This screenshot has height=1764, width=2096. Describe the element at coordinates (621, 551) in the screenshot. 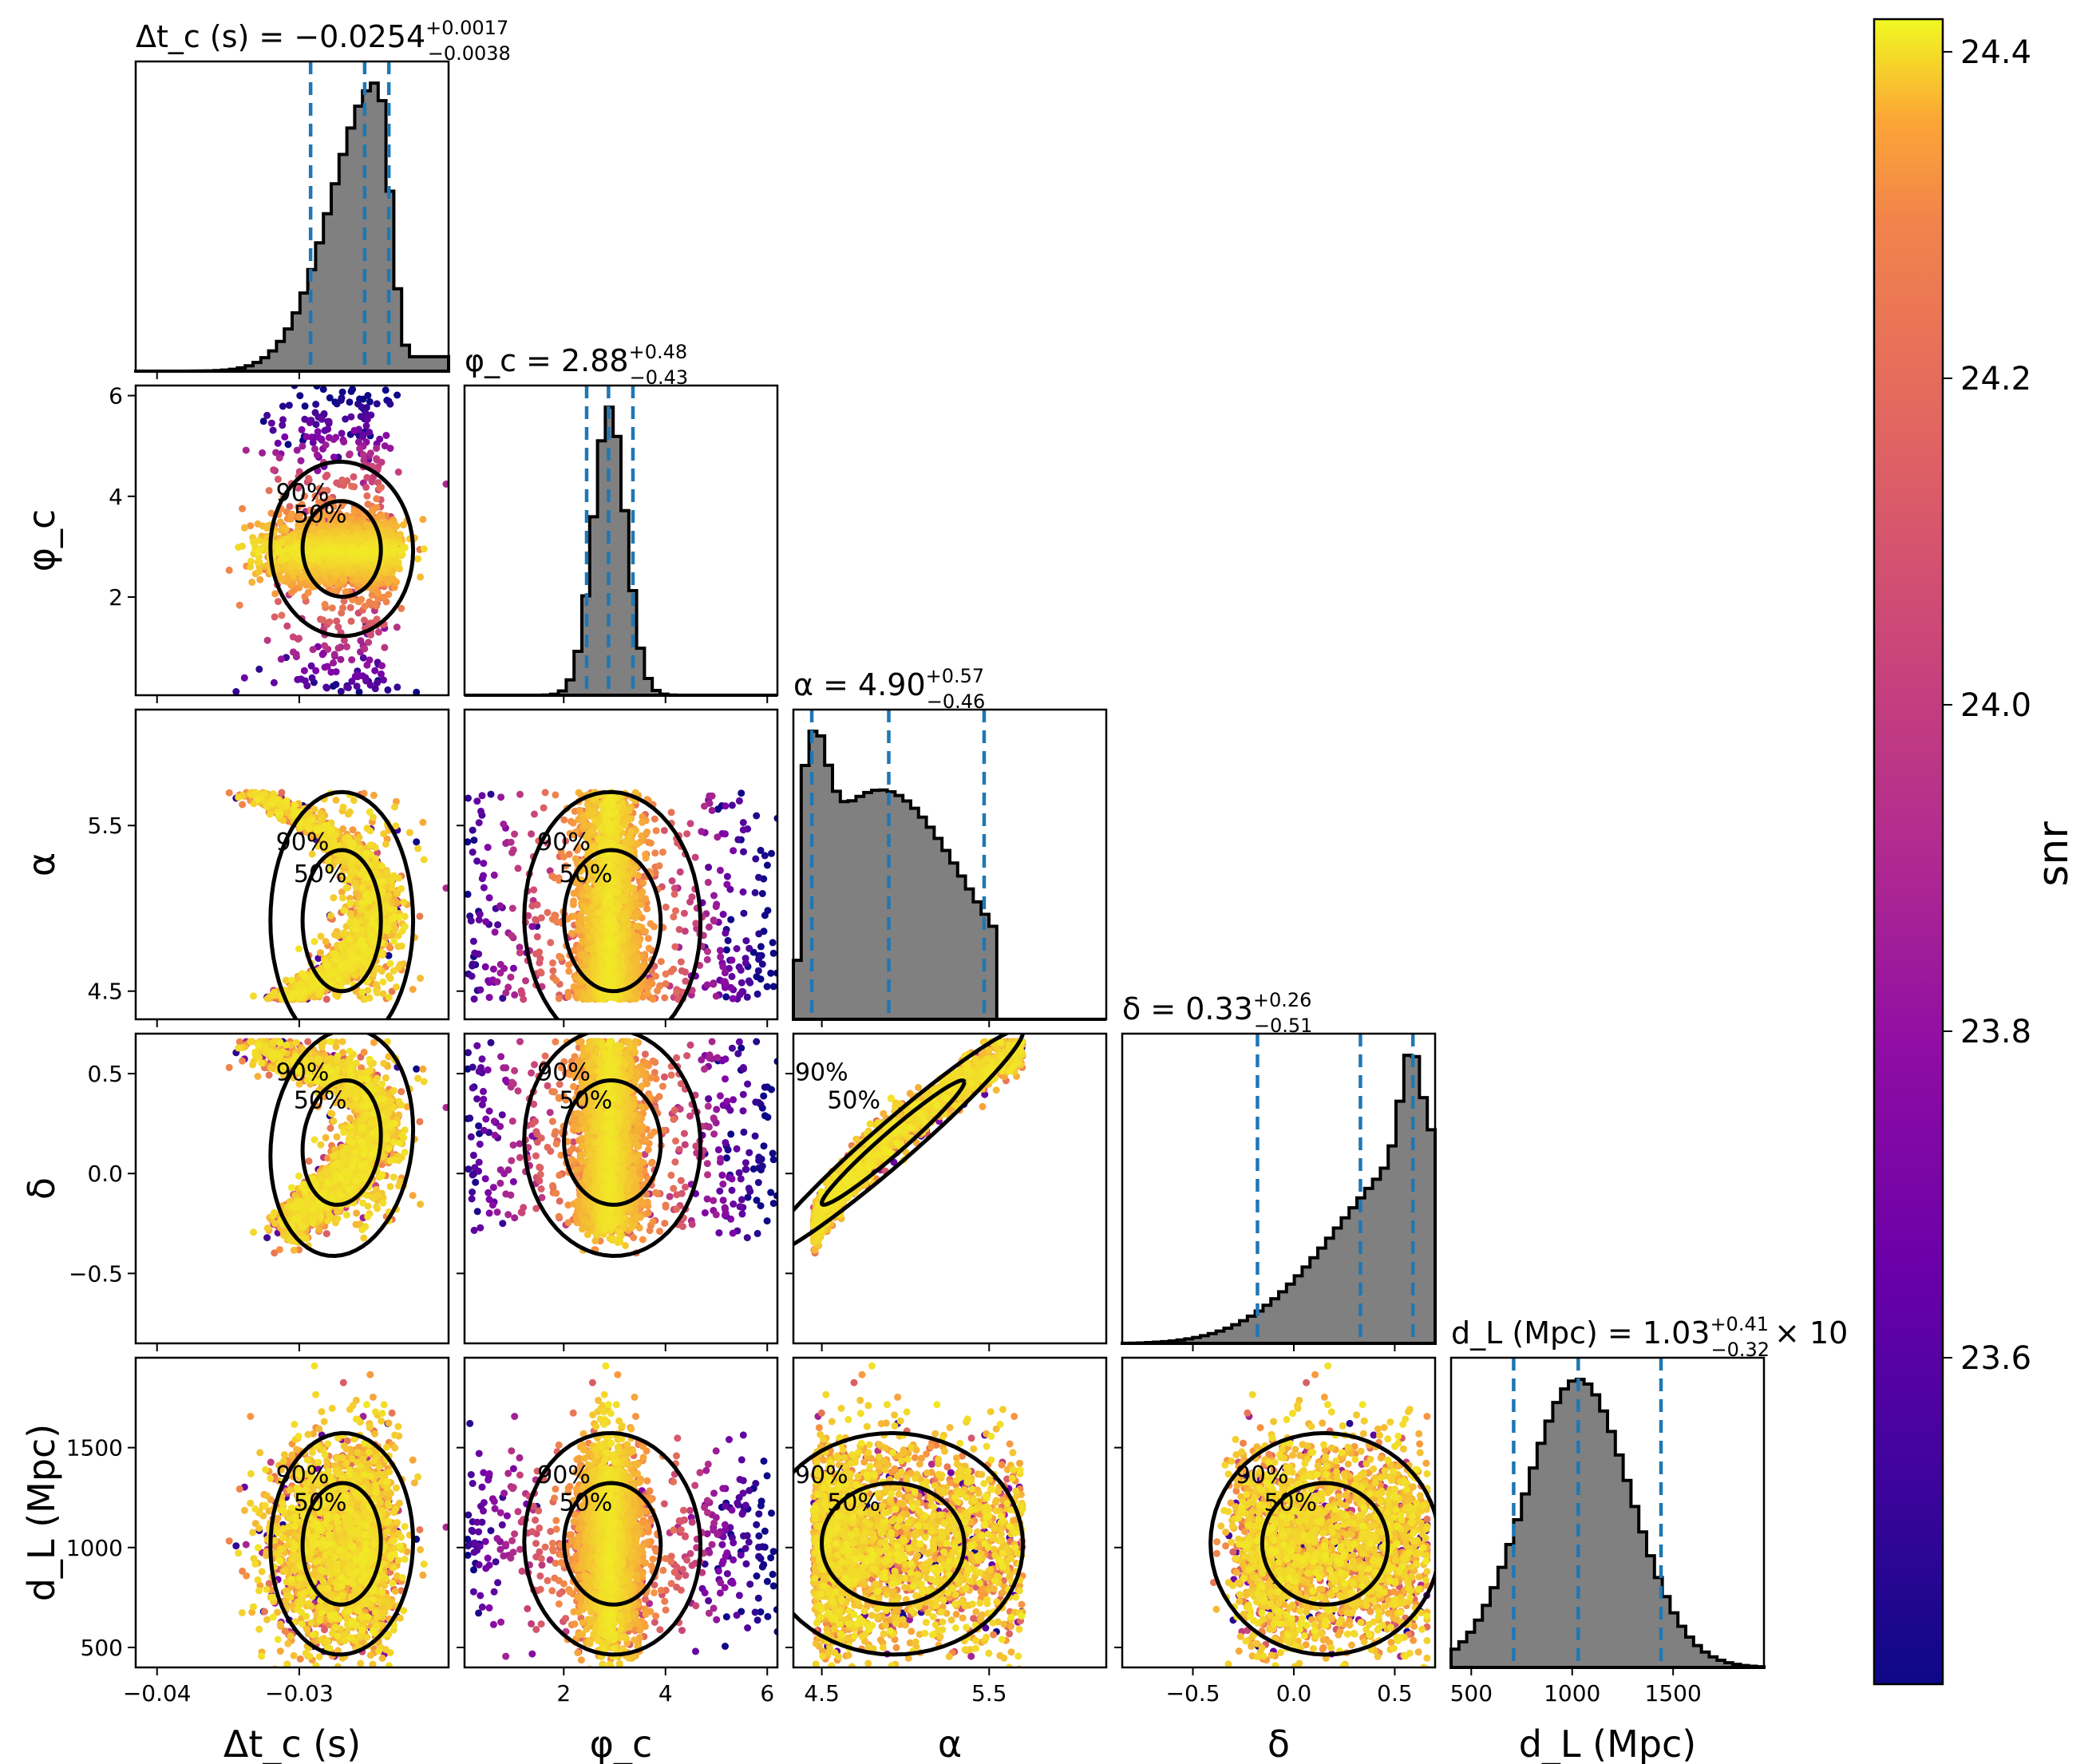

I see `histogram-phi_c` at that location.